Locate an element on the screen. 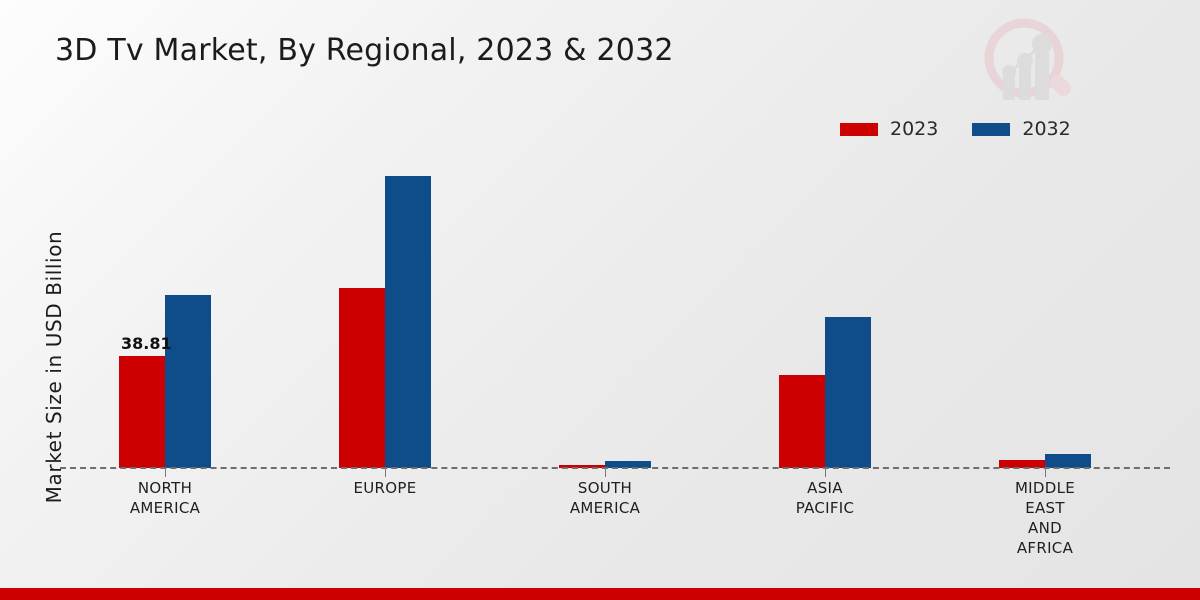  company-logo-watermark is located at coordinates (1027, 59).